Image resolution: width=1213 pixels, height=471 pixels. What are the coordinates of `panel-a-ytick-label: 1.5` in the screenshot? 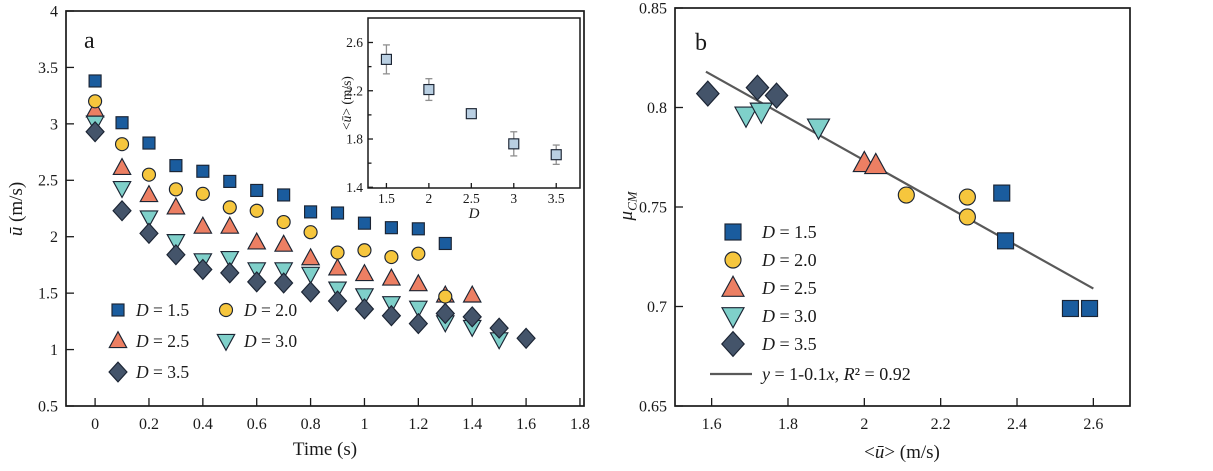 It's located at (48, 294).